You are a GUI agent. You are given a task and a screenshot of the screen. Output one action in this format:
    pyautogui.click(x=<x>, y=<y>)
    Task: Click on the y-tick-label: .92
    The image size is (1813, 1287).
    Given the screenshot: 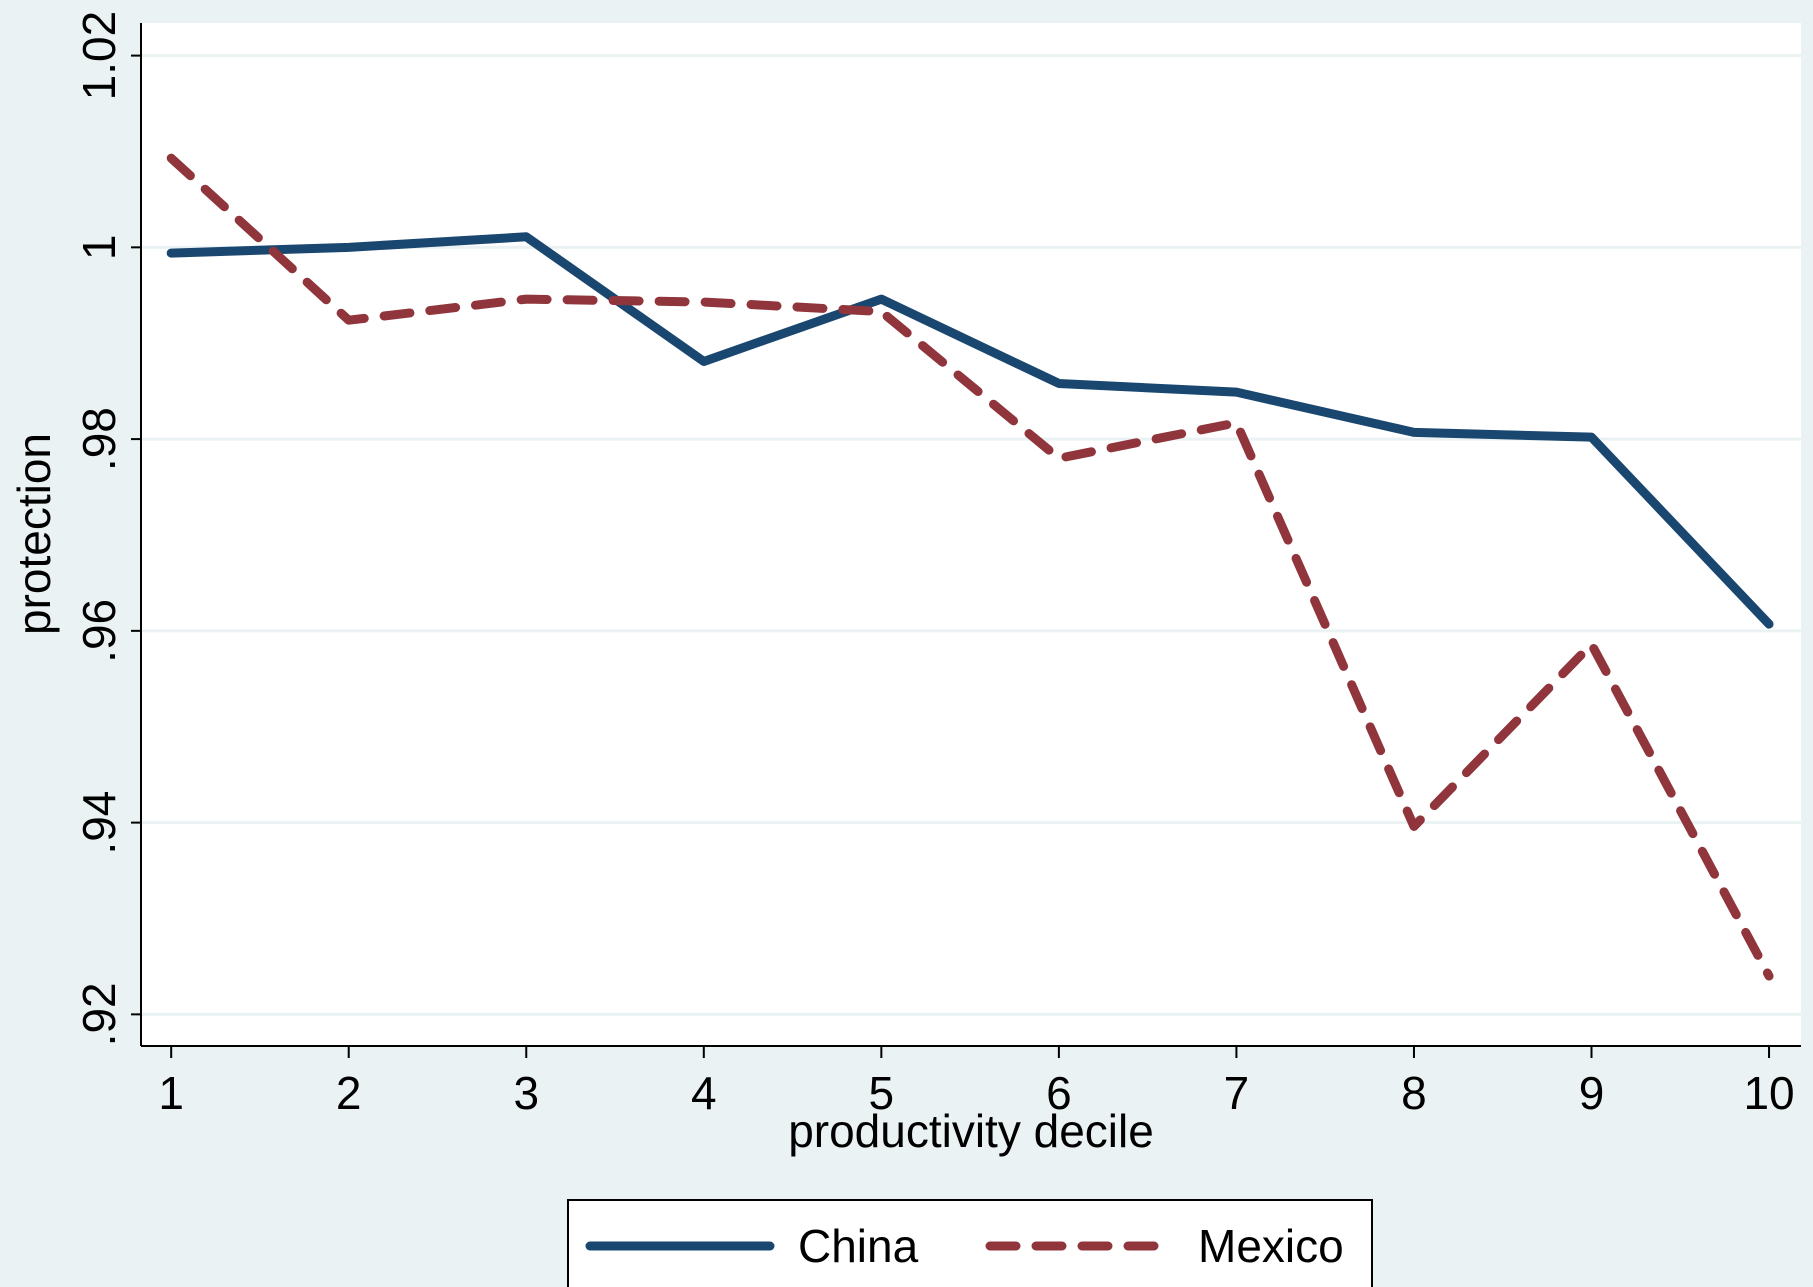 What is the action you would take?
    pyautogui.click(x=99, y=1014)
    